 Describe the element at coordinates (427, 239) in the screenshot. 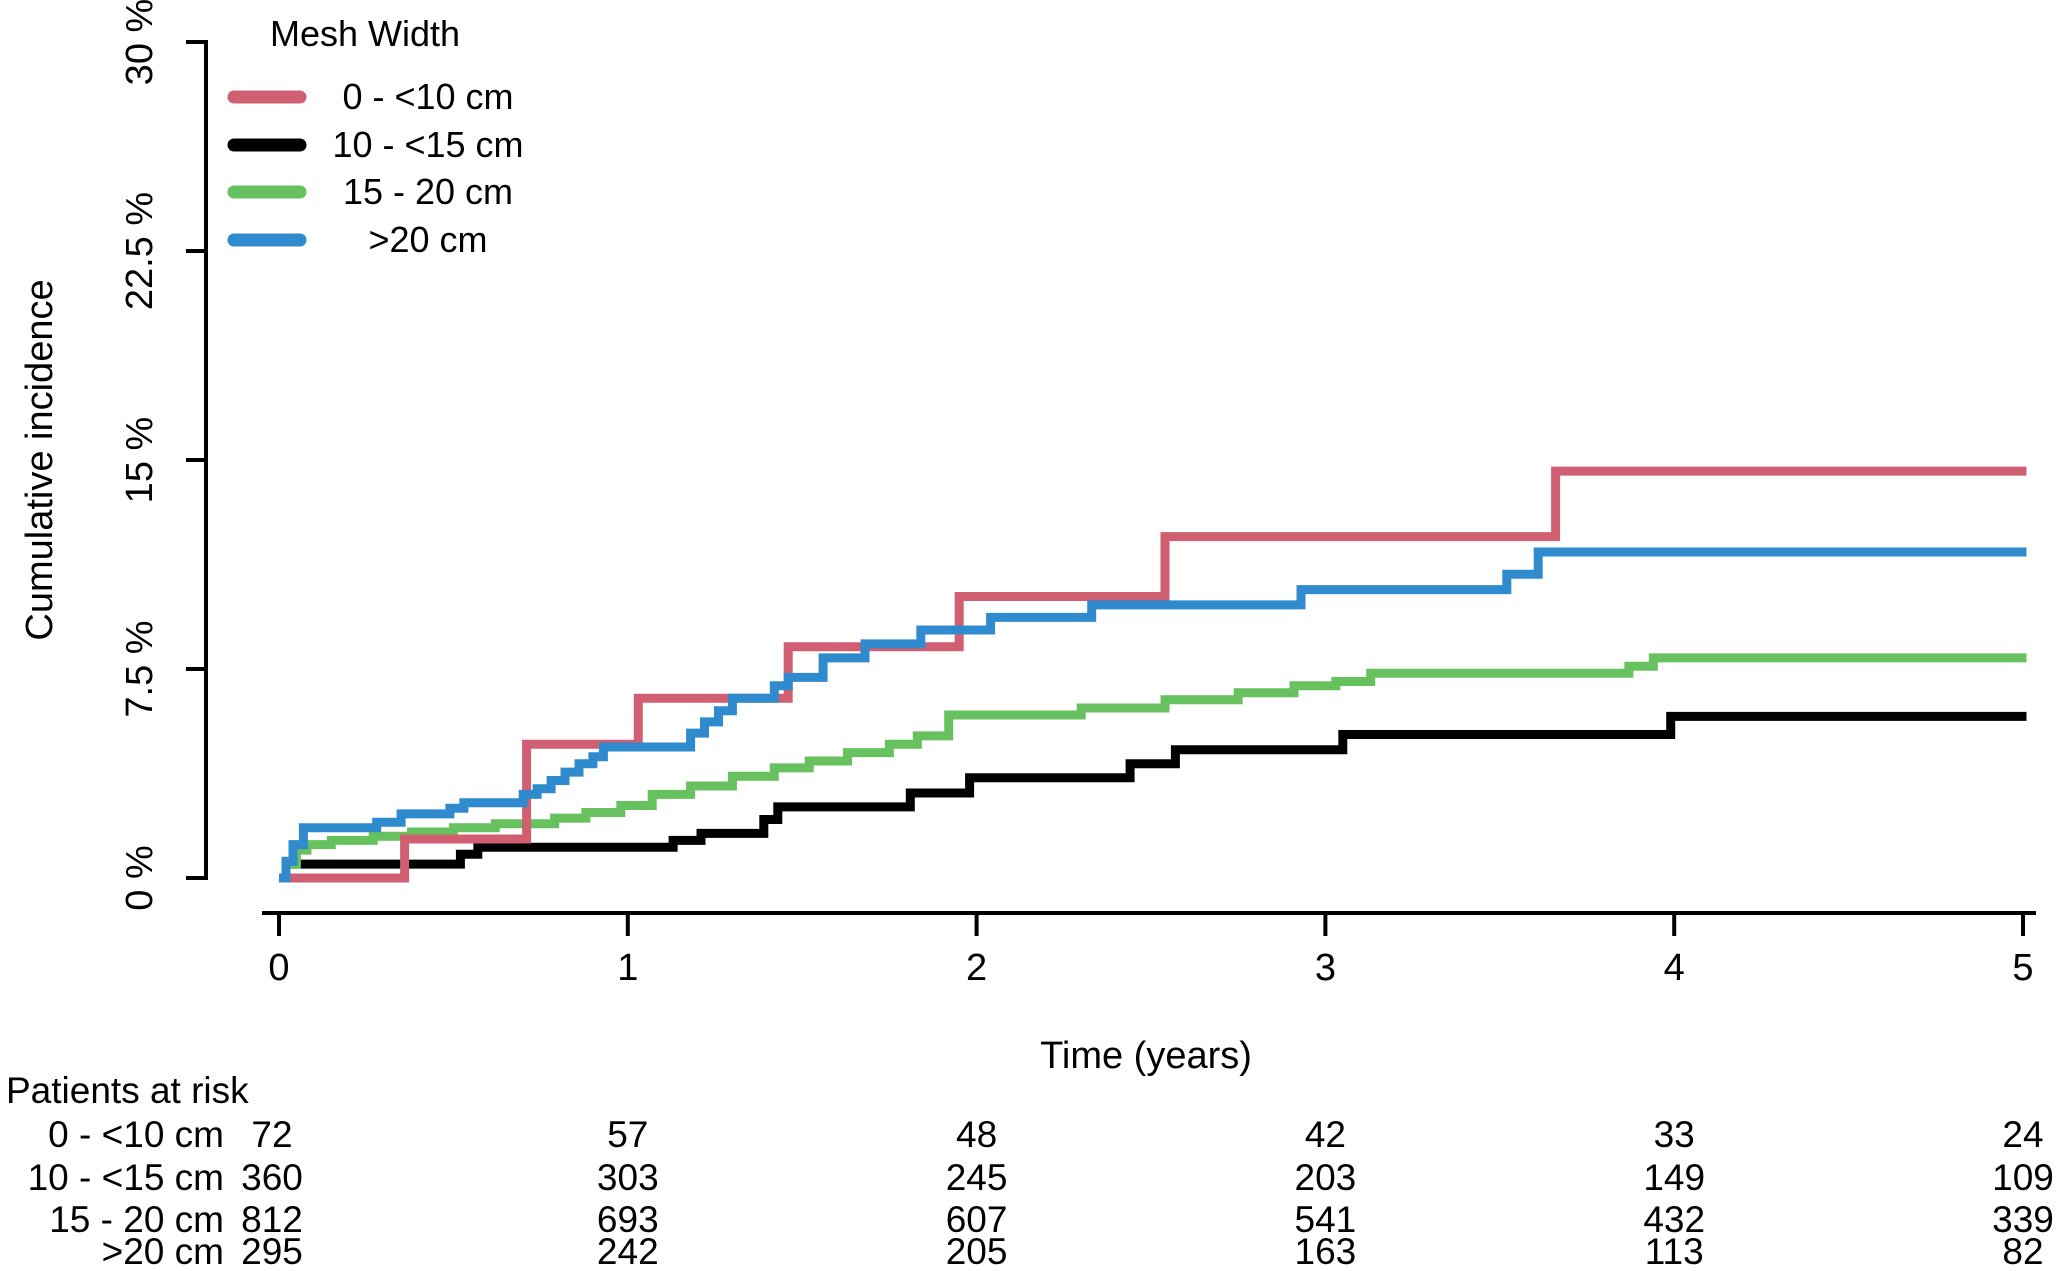

I see `legend-label: >20 cm` at that location.